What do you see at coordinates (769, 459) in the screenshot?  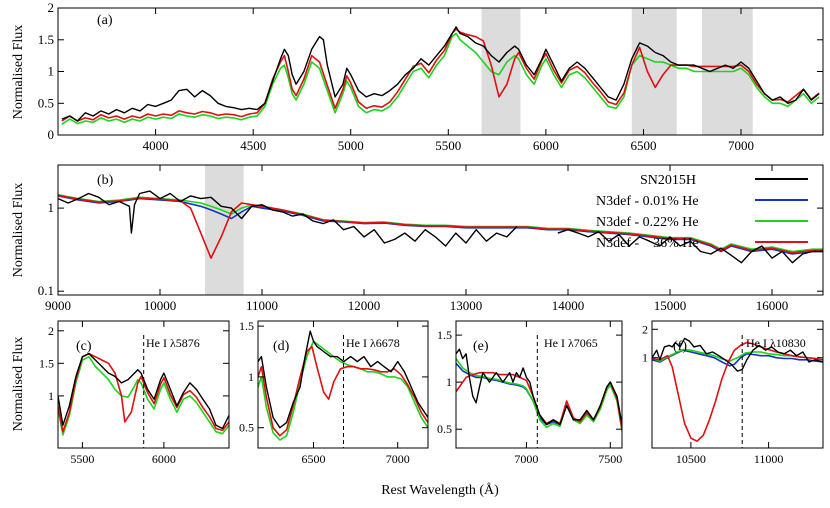 I see `x-tick-label-f: 11000` at bounding box center [769, 459].